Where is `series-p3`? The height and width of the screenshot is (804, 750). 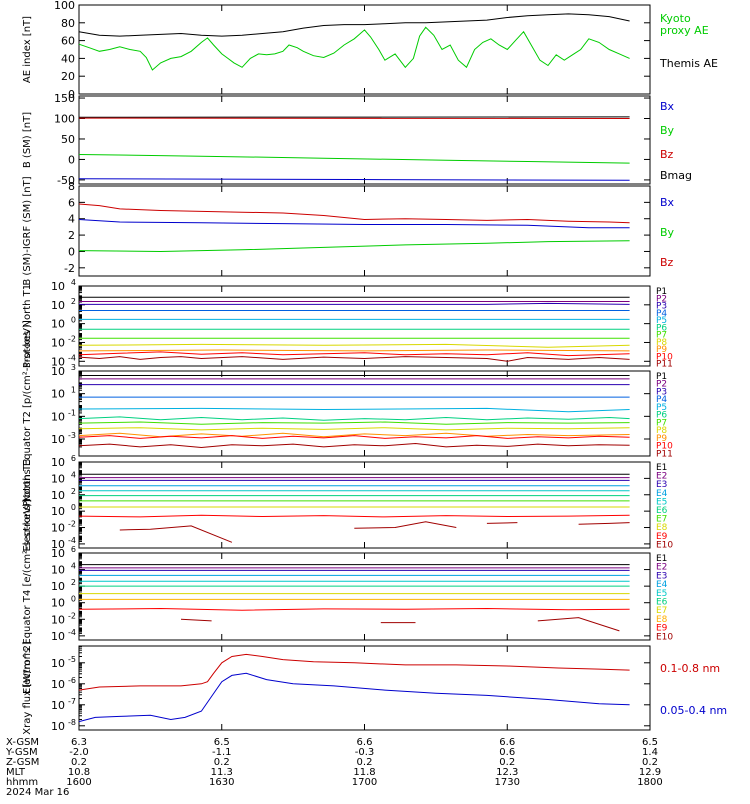
series-p3 is located at coordinates (354, 303).